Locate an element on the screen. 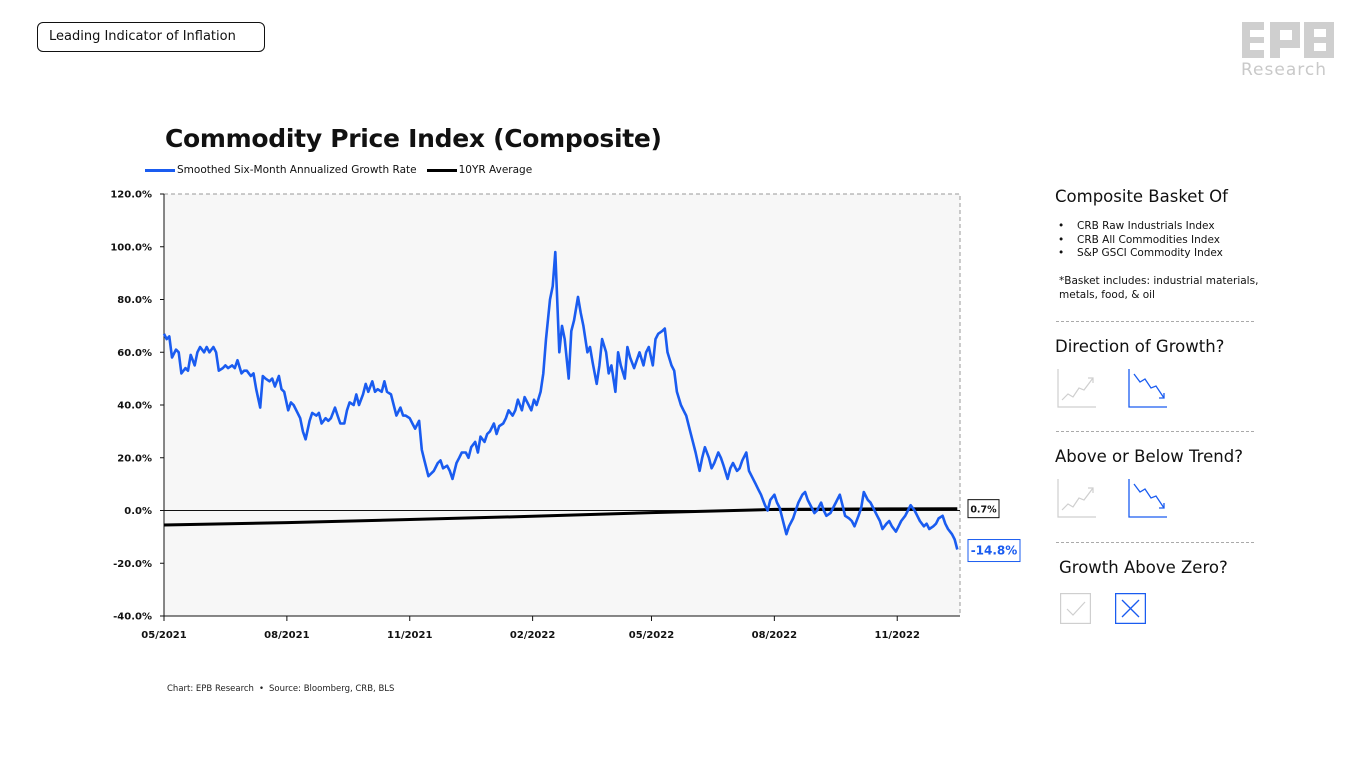 The height and width of the screenshot is (772, 1372). y-tick-label: 0.0% is located at coordinates (138, 511).